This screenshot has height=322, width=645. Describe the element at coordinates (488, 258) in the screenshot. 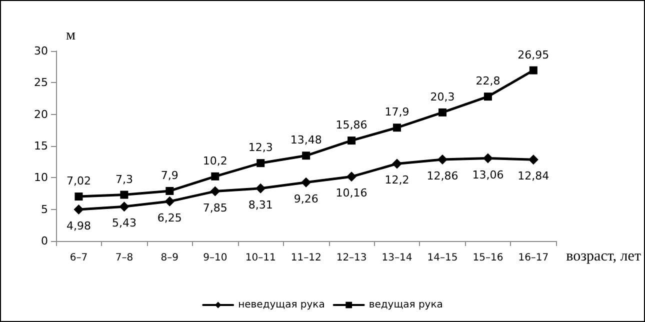

I see `x-tick-label: 15–16` at that location.